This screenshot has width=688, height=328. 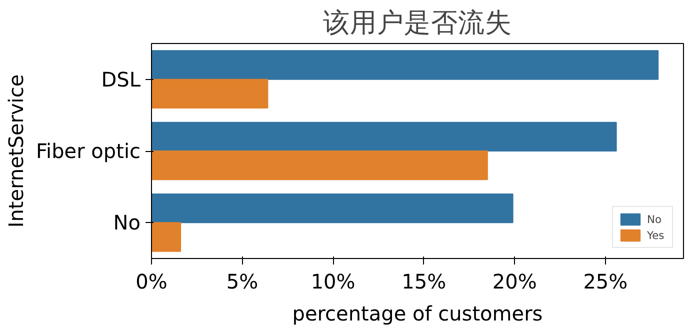 What do you see at coordinates (424, 282) in the screenshot?
I see `x-tick-label: 15%` at bounding box center [424, 282].